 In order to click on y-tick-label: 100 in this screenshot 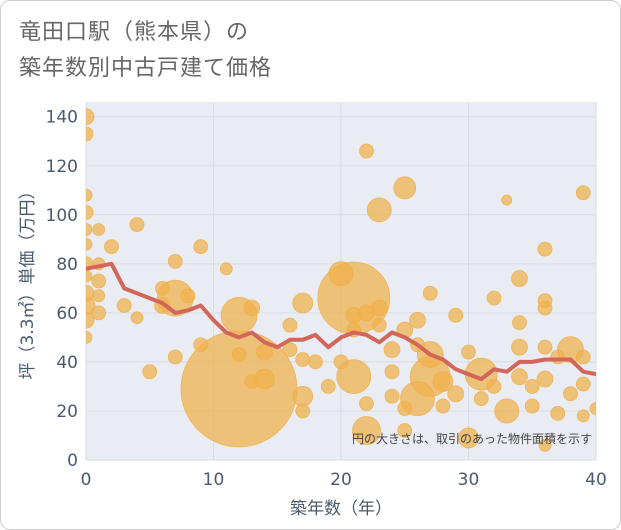, I will do `click(62, 216)`.